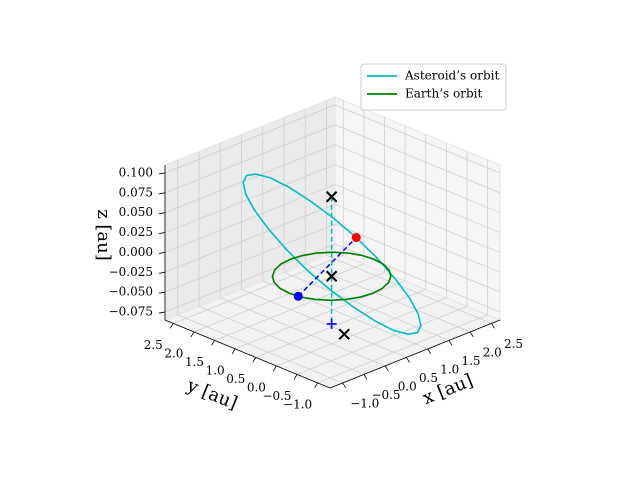 The image size is (640, 480). Describe the element at coordinates (215, 370) in the screenshot. I see `y-tick-label: 1.0` at that location.